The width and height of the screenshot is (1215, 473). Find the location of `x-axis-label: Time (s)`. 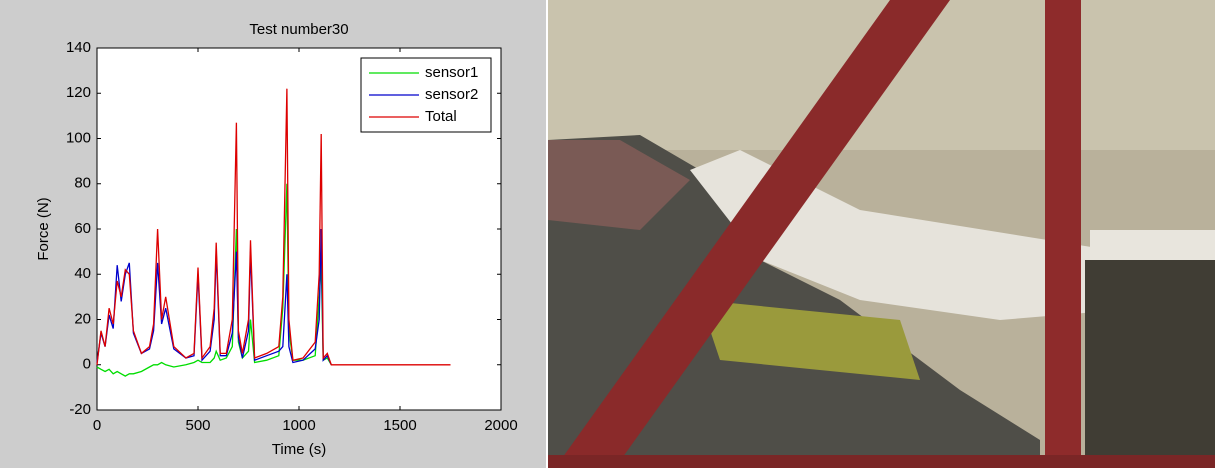

x-axis-label: Time (s) is located at coordinates (299, 449).